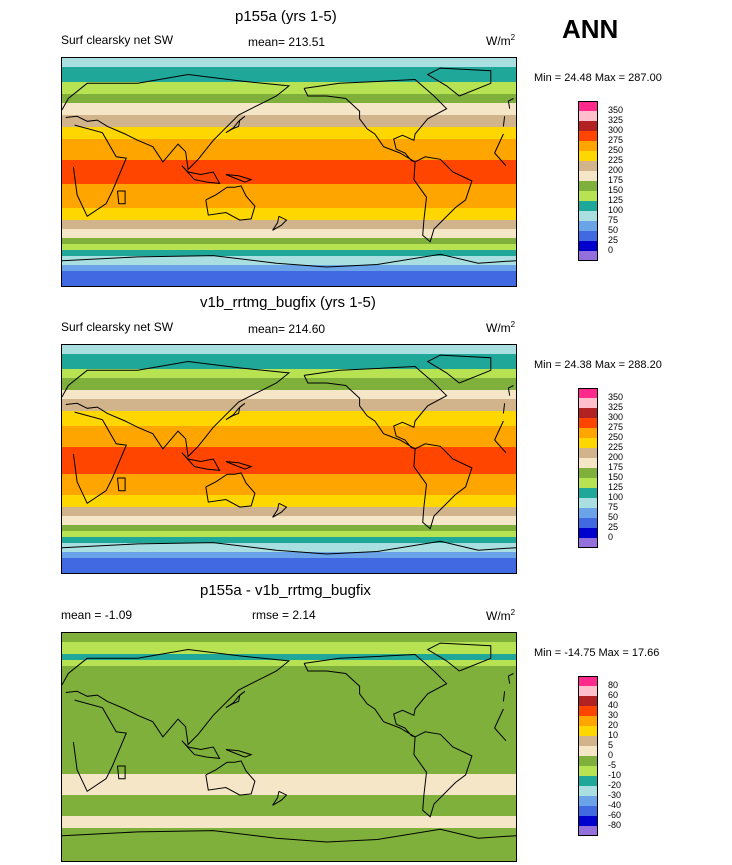  I want to click on colorbar-tick-label: 75, so click(613, 220).